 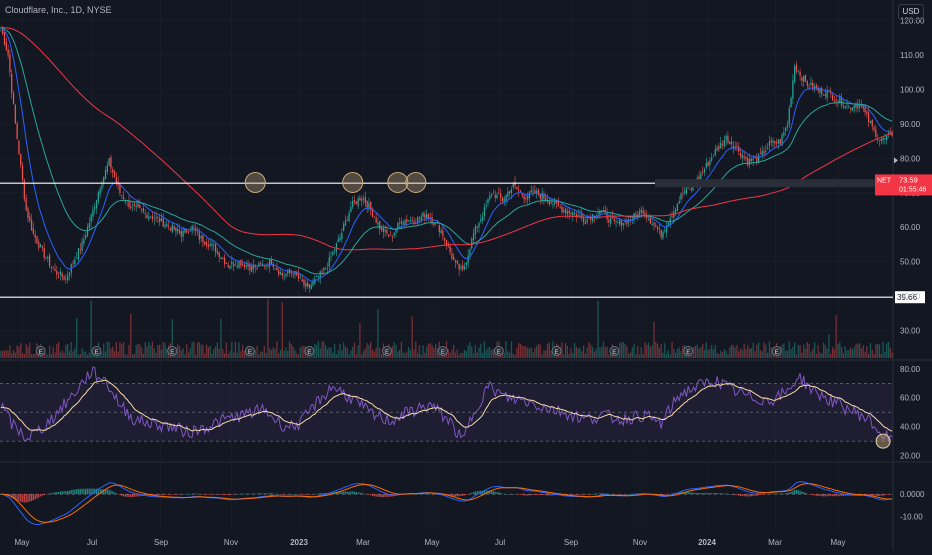 I want to click on price-marker-icon, so click(x=896, y=160).